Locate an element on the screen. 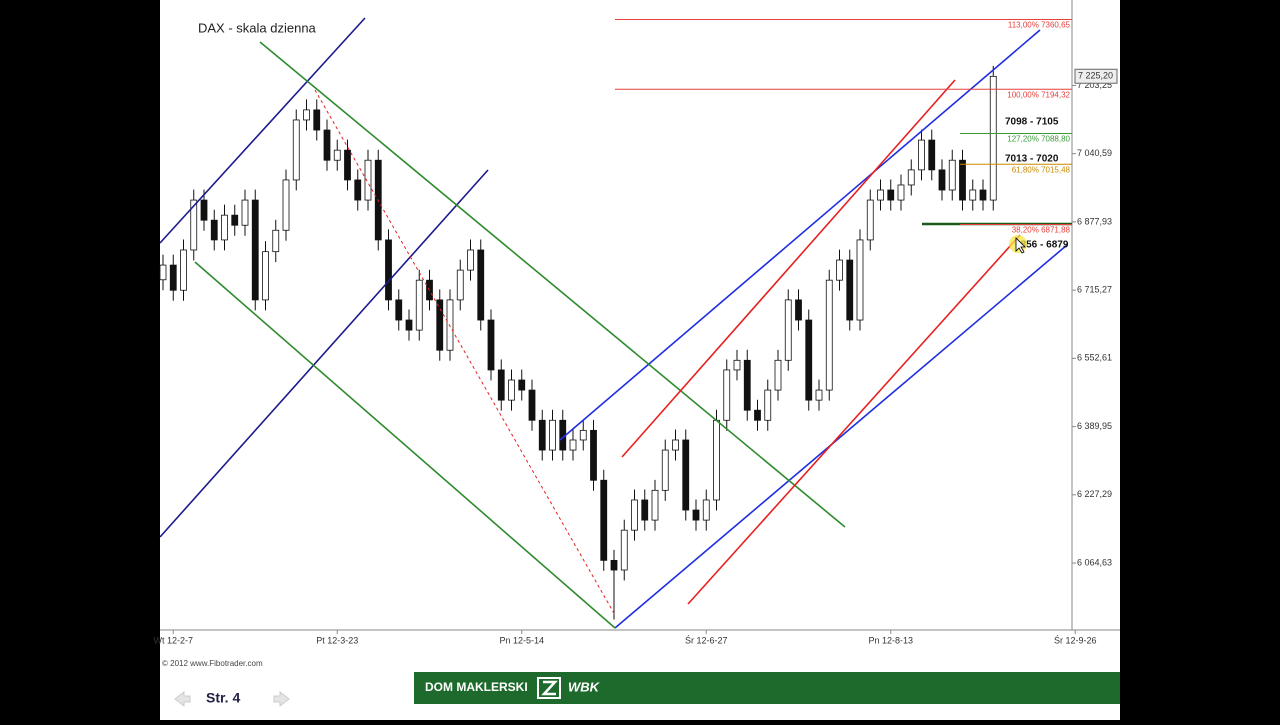 This screenshot has width=1280, height=725. brand-mark: WBK is located at coordinates (584, 686).